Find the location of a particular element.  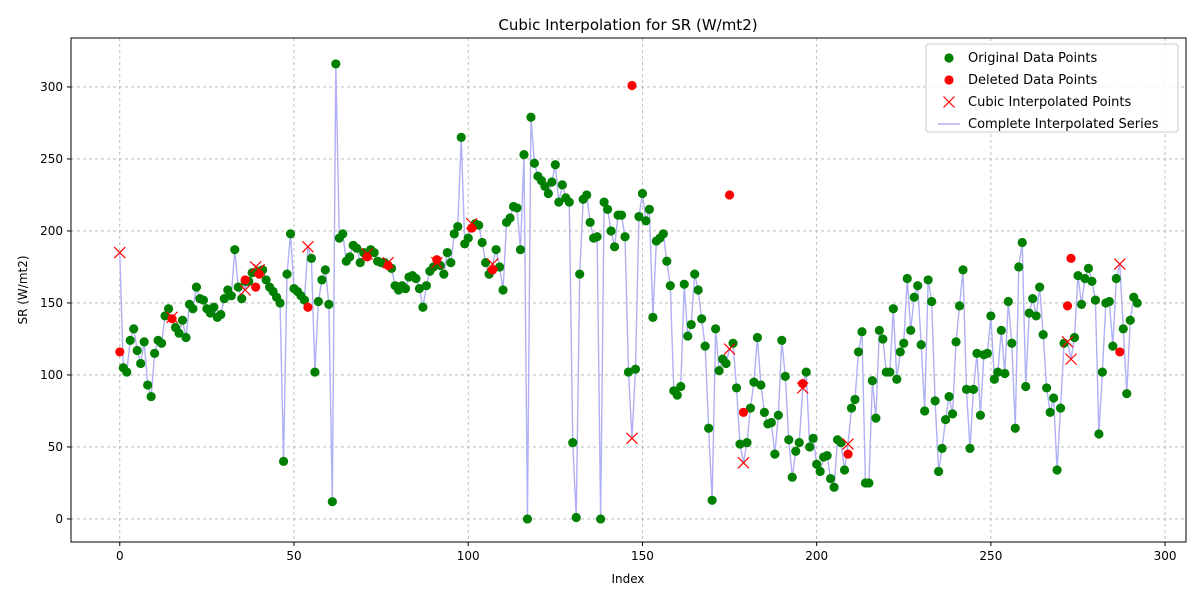

x-axis-label: Index is located at coordinates (627, 579).